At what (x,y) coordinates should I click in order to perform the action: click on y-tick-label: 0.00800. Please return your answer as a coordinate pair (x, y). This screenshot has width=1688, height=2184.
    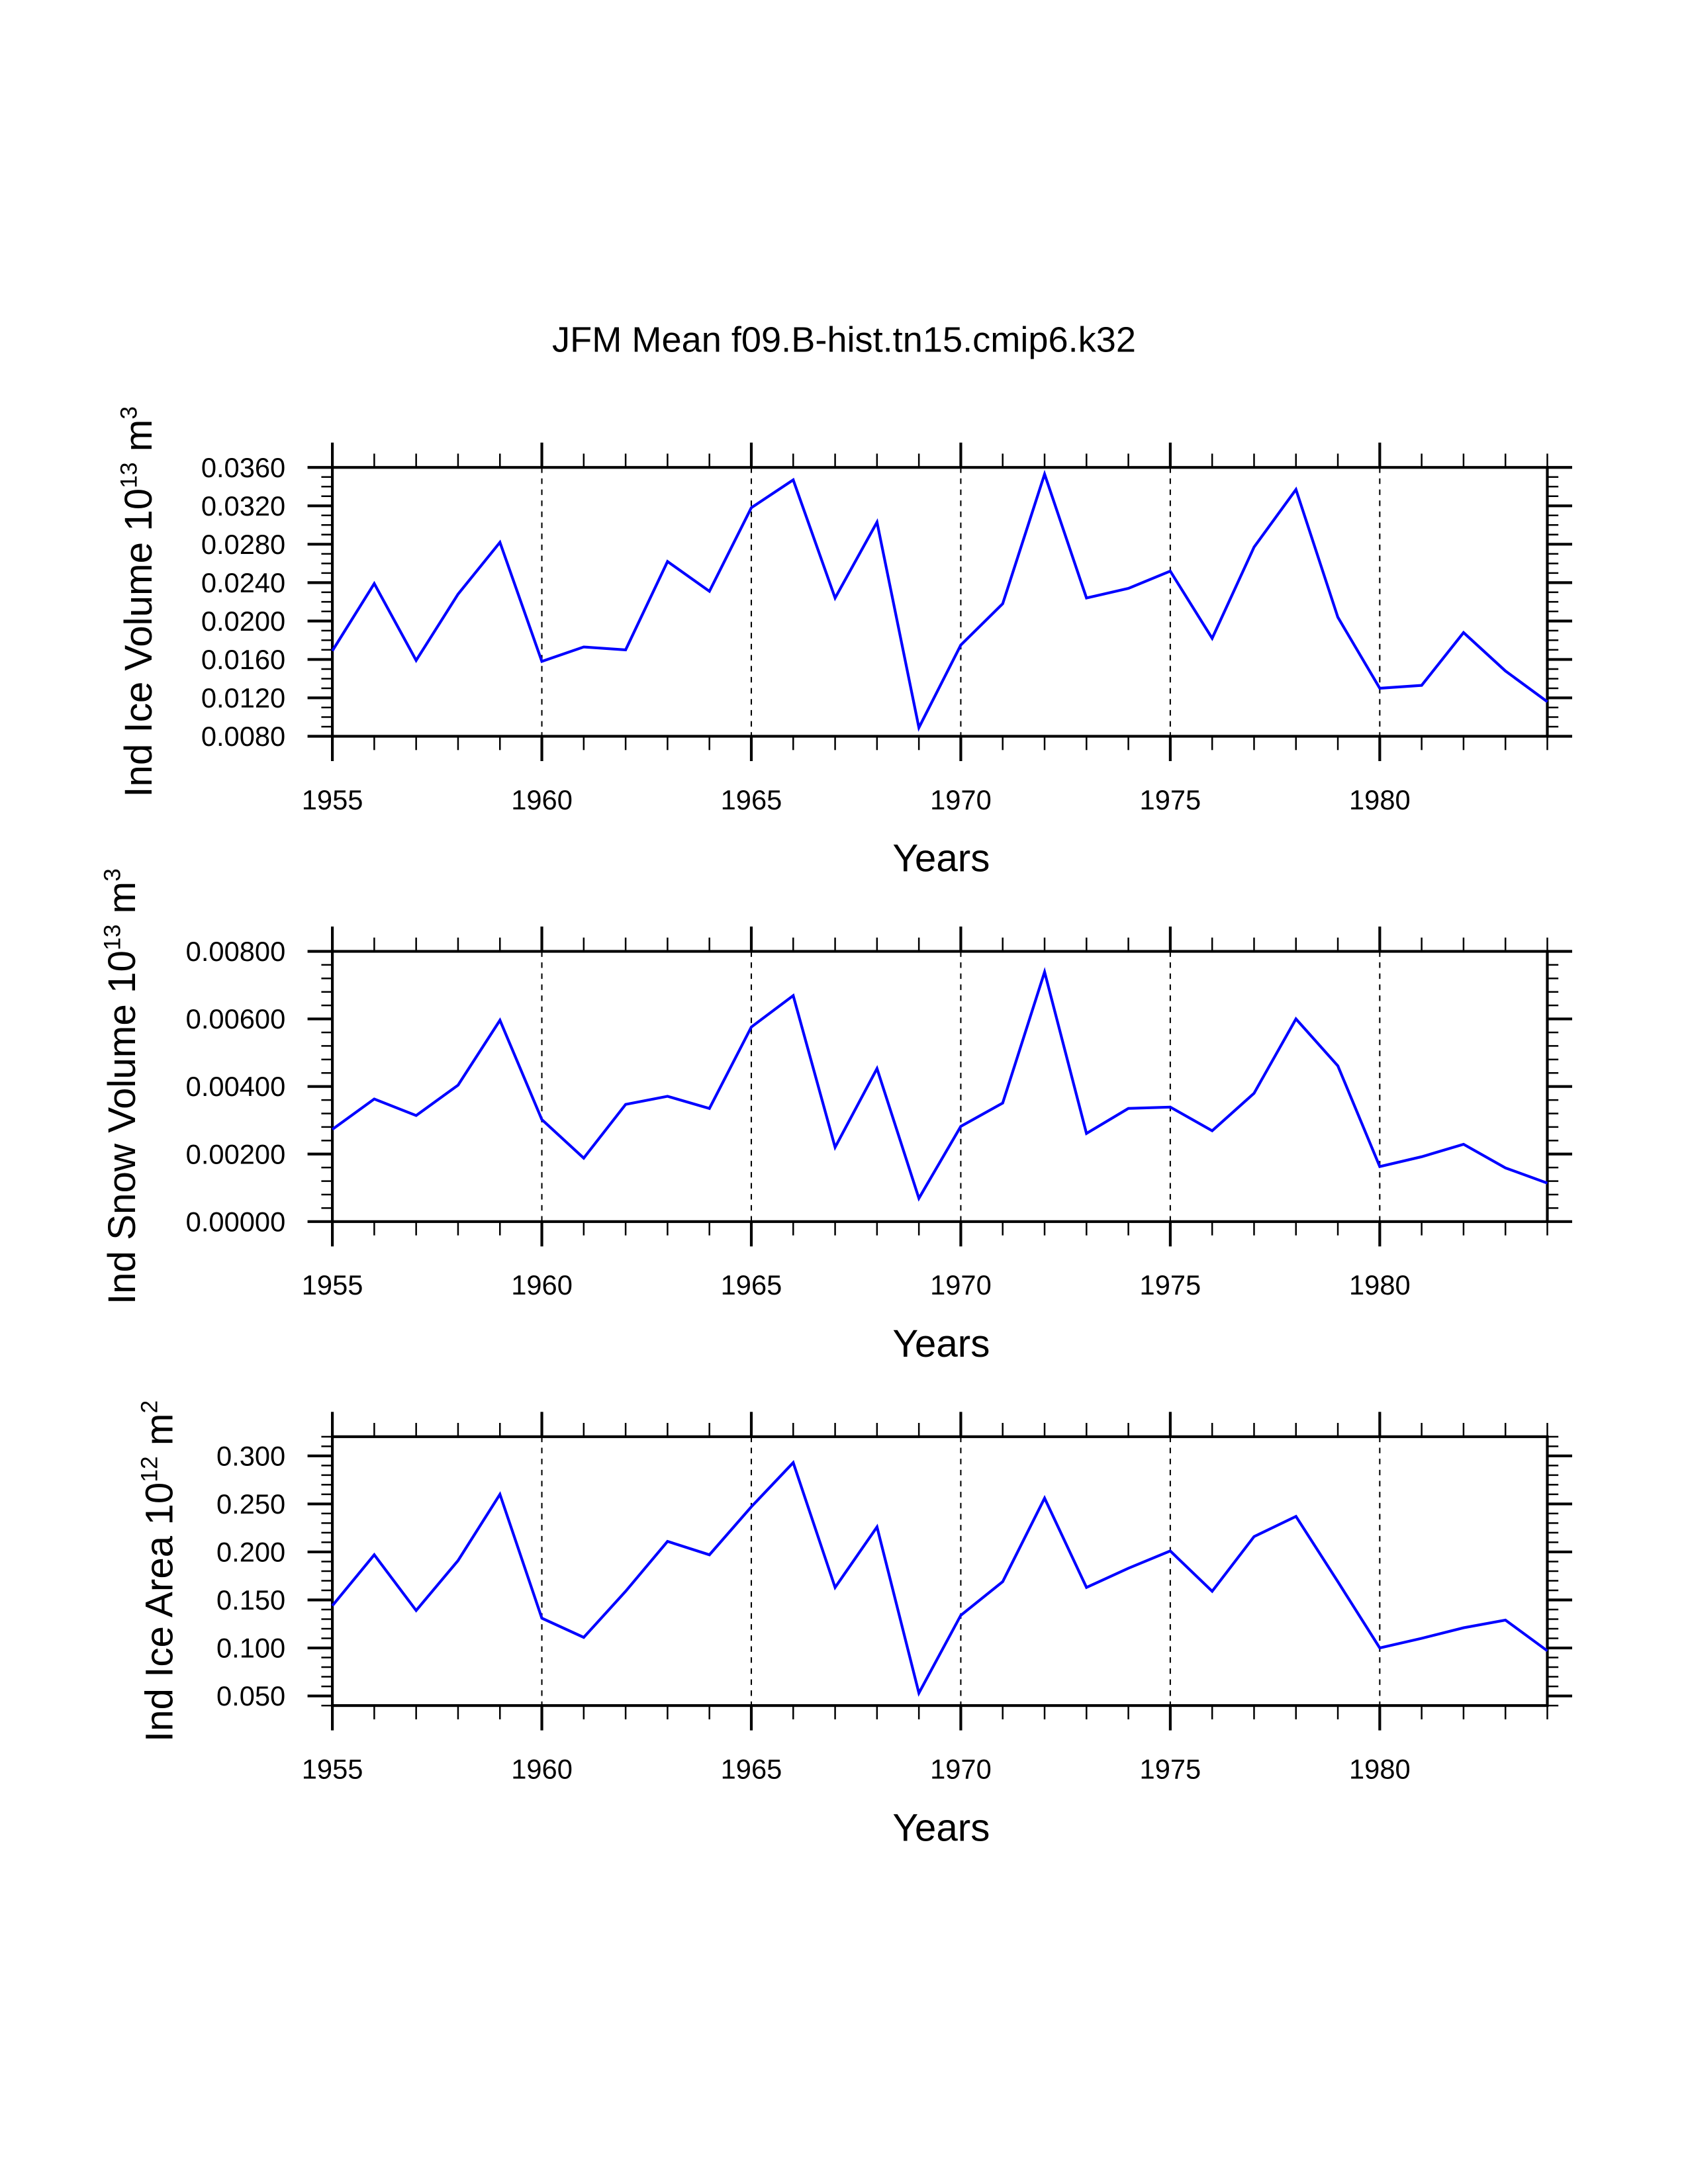
    Looking at the image, I should click on (236, 951).